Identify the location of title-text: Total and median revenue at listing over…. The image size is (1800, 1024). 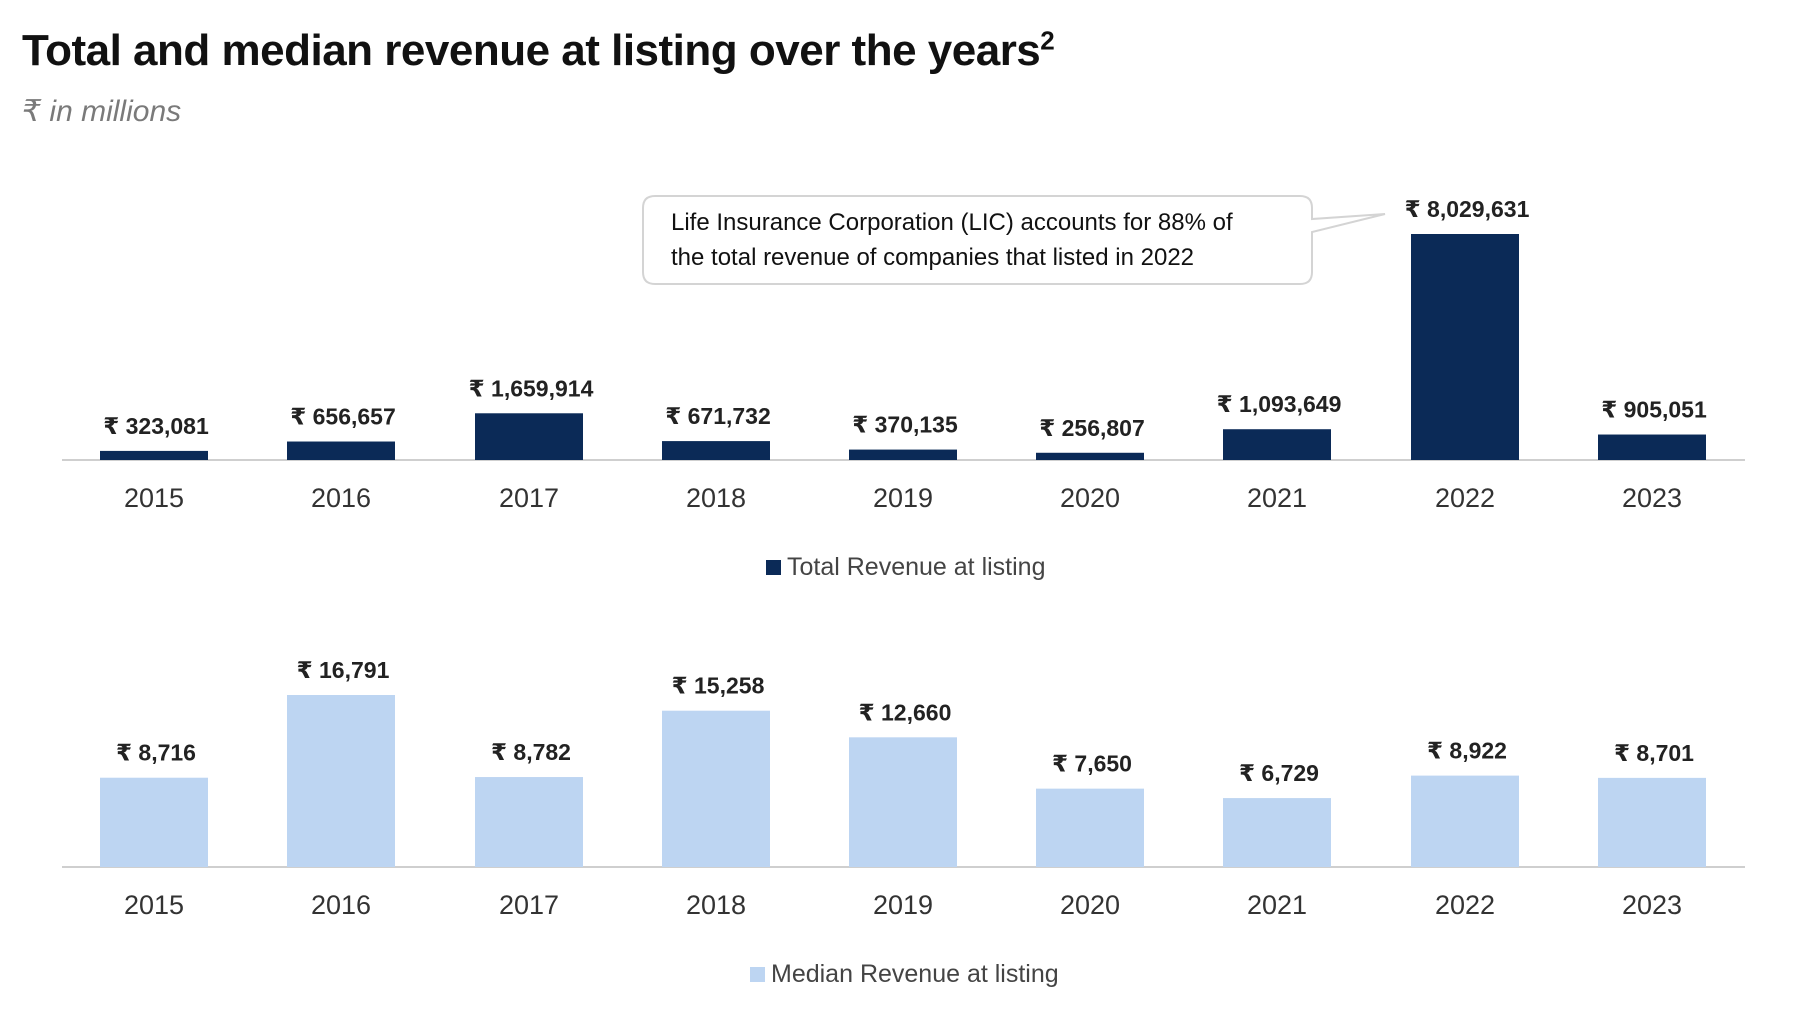
(531, 50).